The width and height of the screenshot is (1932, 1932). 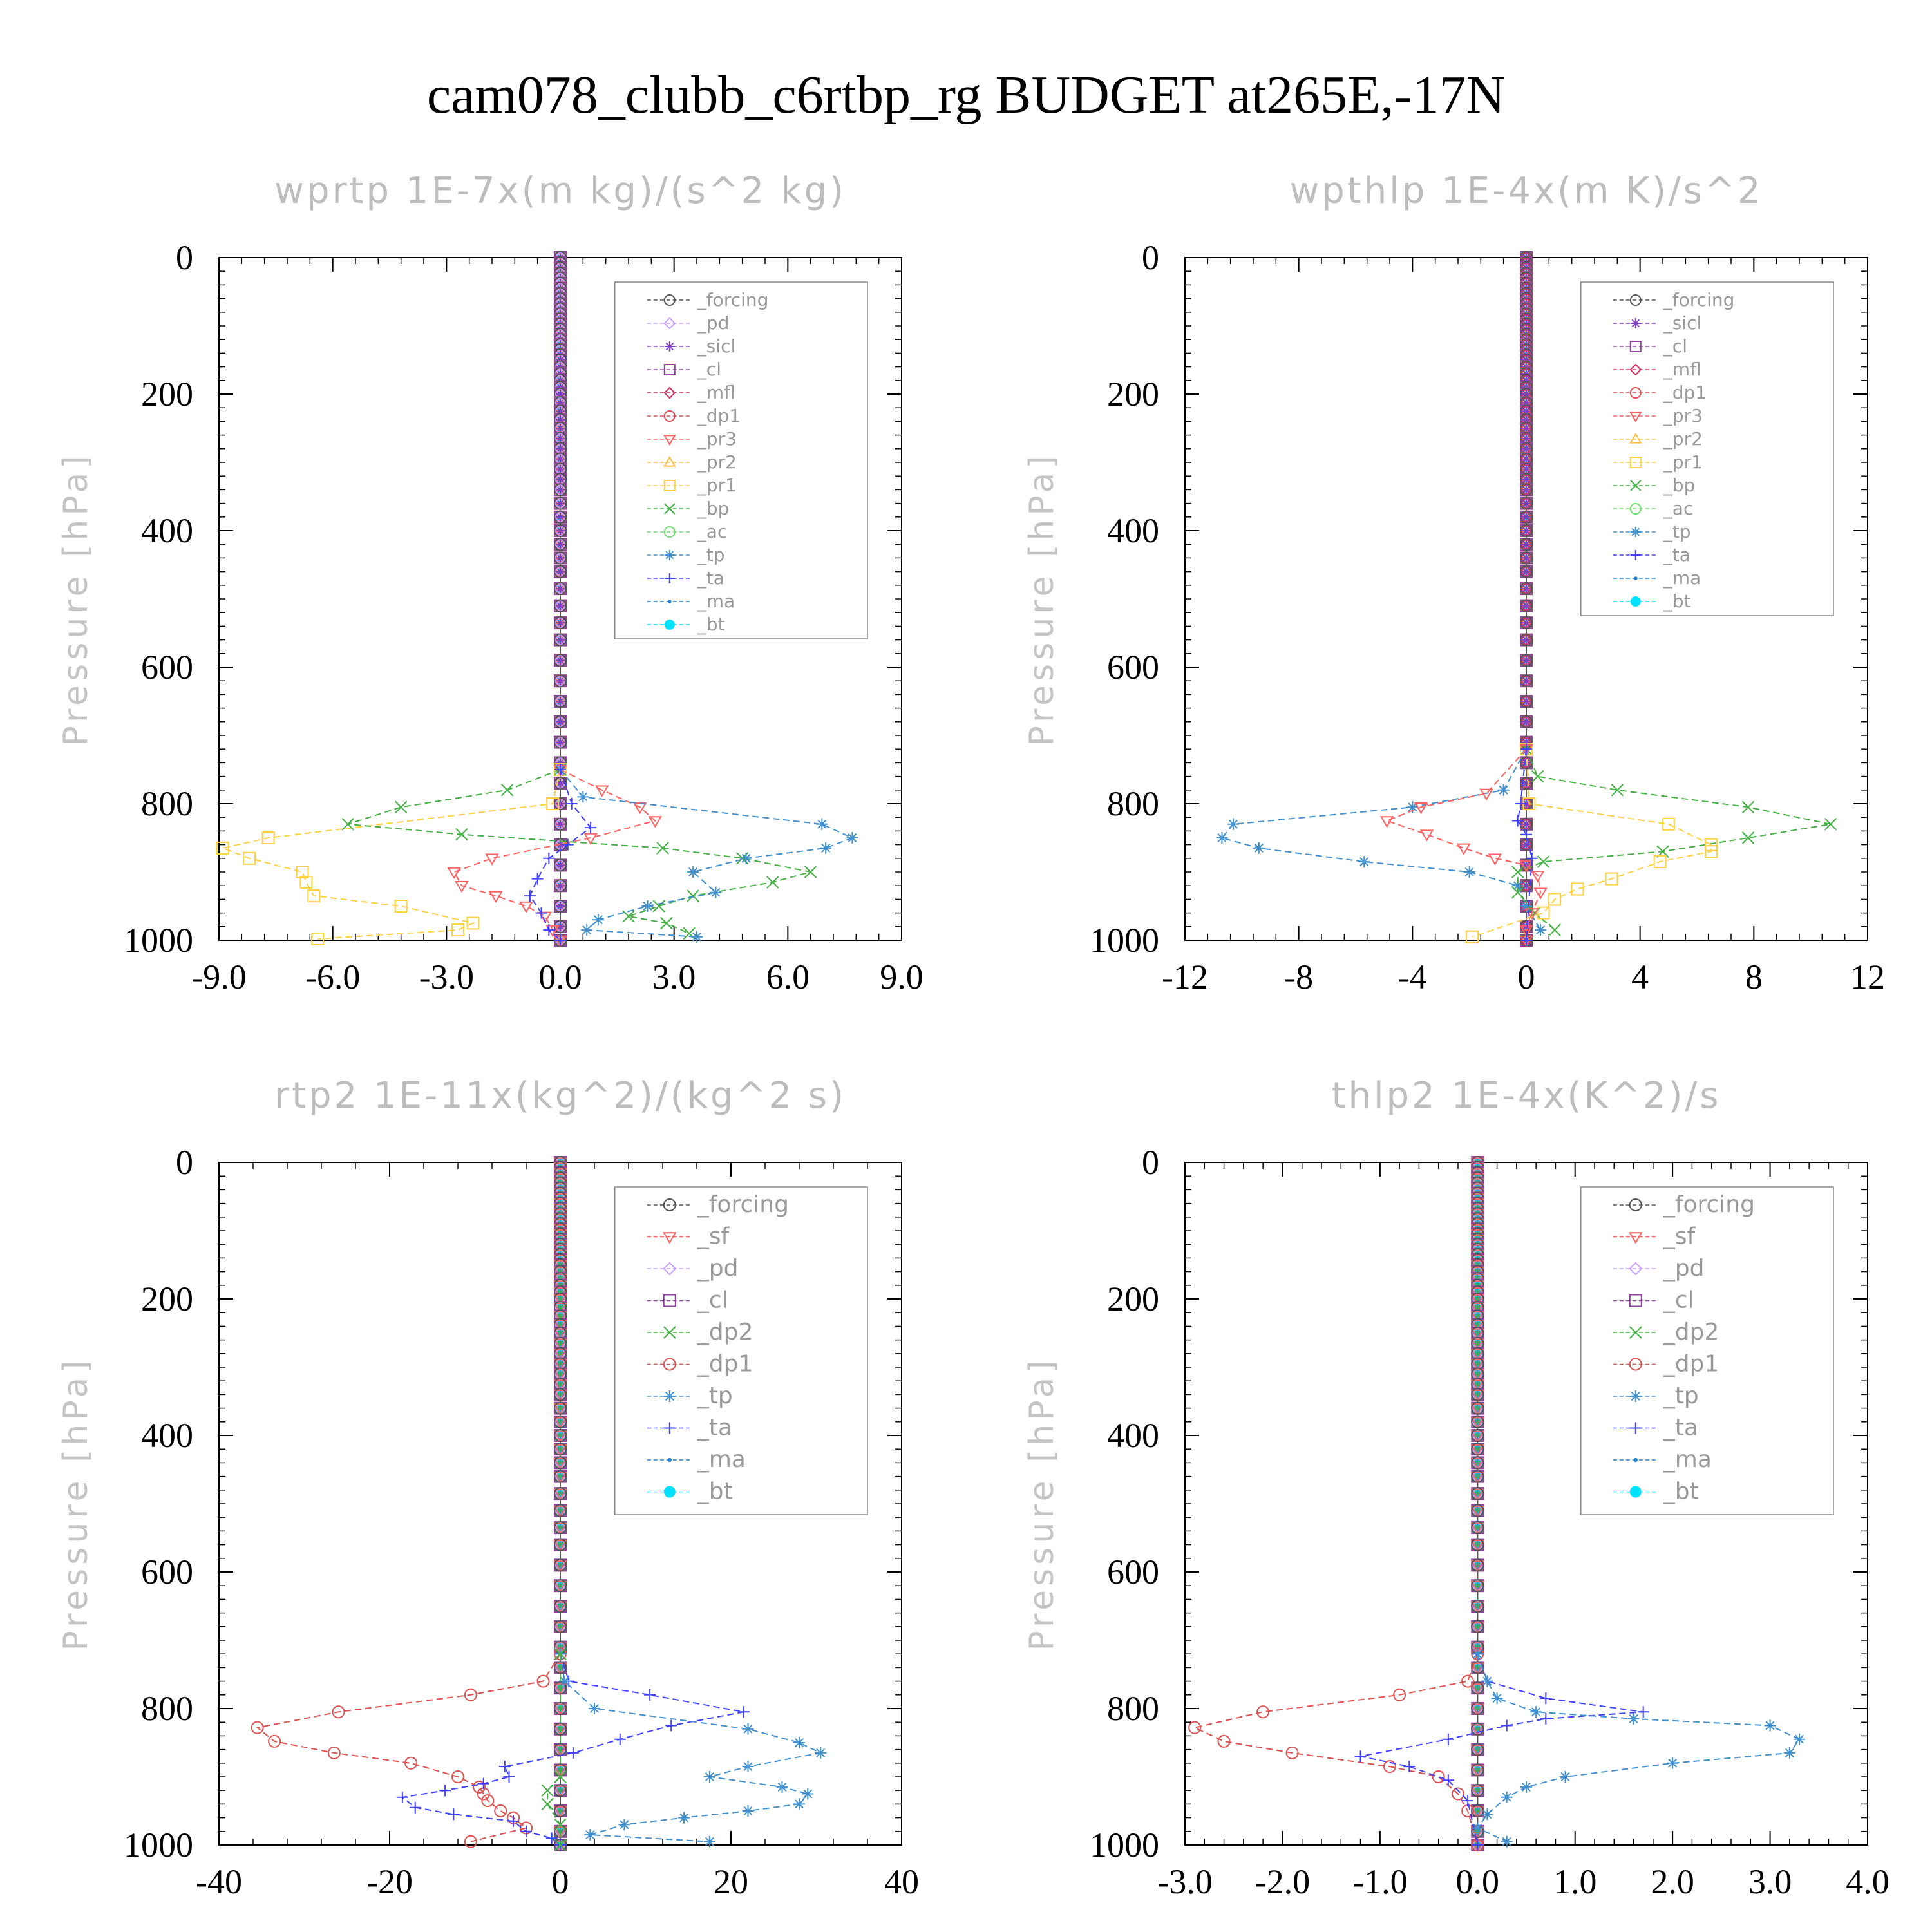 I want to click on y-tick-label: 400, so click(x=1133, y=1436).